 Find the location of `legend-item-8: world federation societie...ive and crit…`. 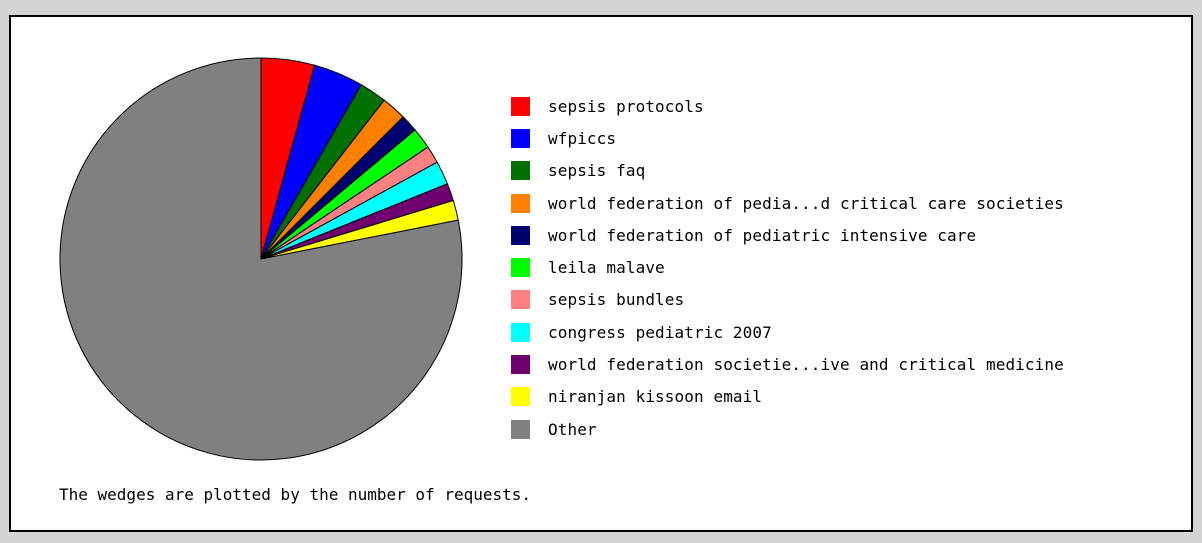

legend-item-8: world federation societie...ive and crit… is located at coordinates (787, 364).